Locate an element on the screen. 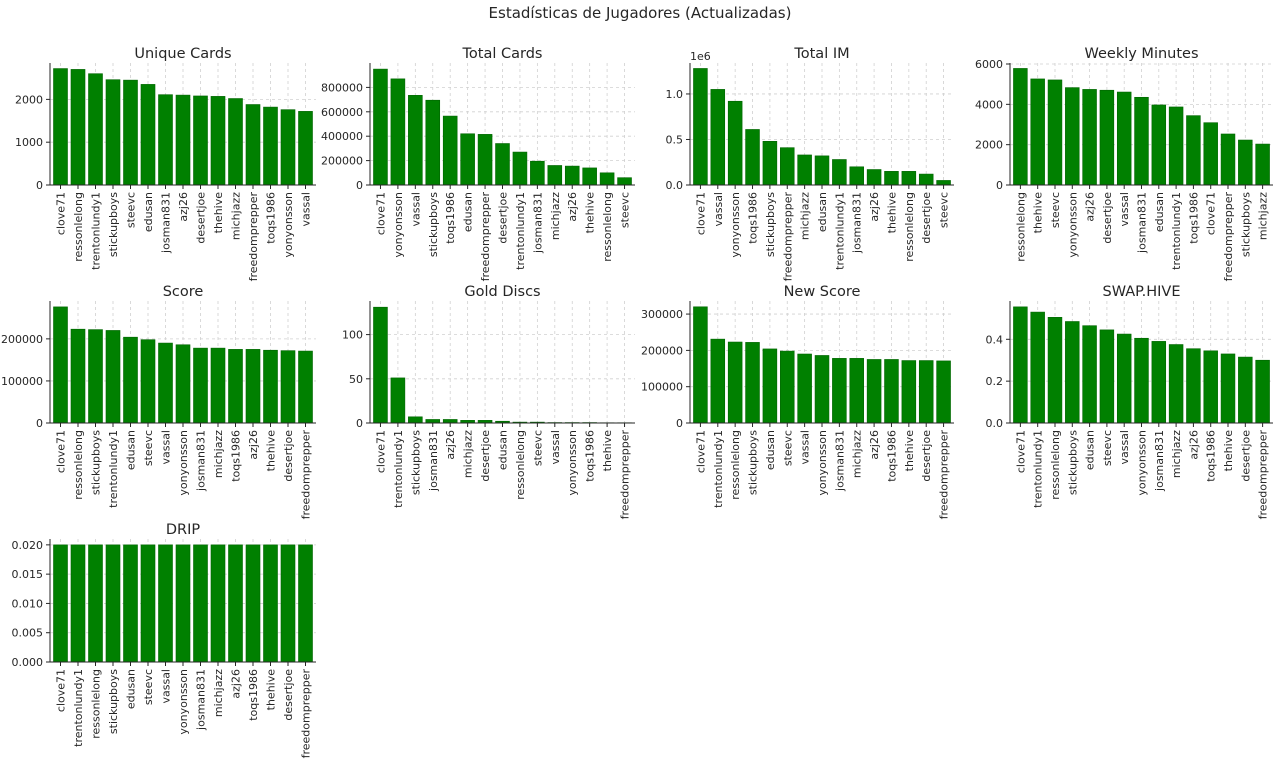  y-tick-label: 0.5 is located at coordinates (675, 139).